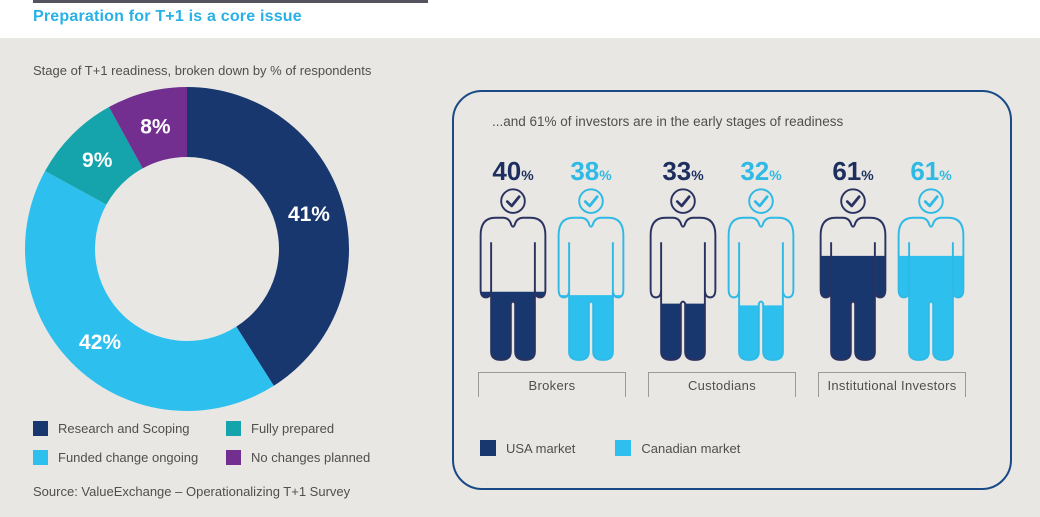  I want to click on figure-pair: 61% 61%, so click(892, 258).